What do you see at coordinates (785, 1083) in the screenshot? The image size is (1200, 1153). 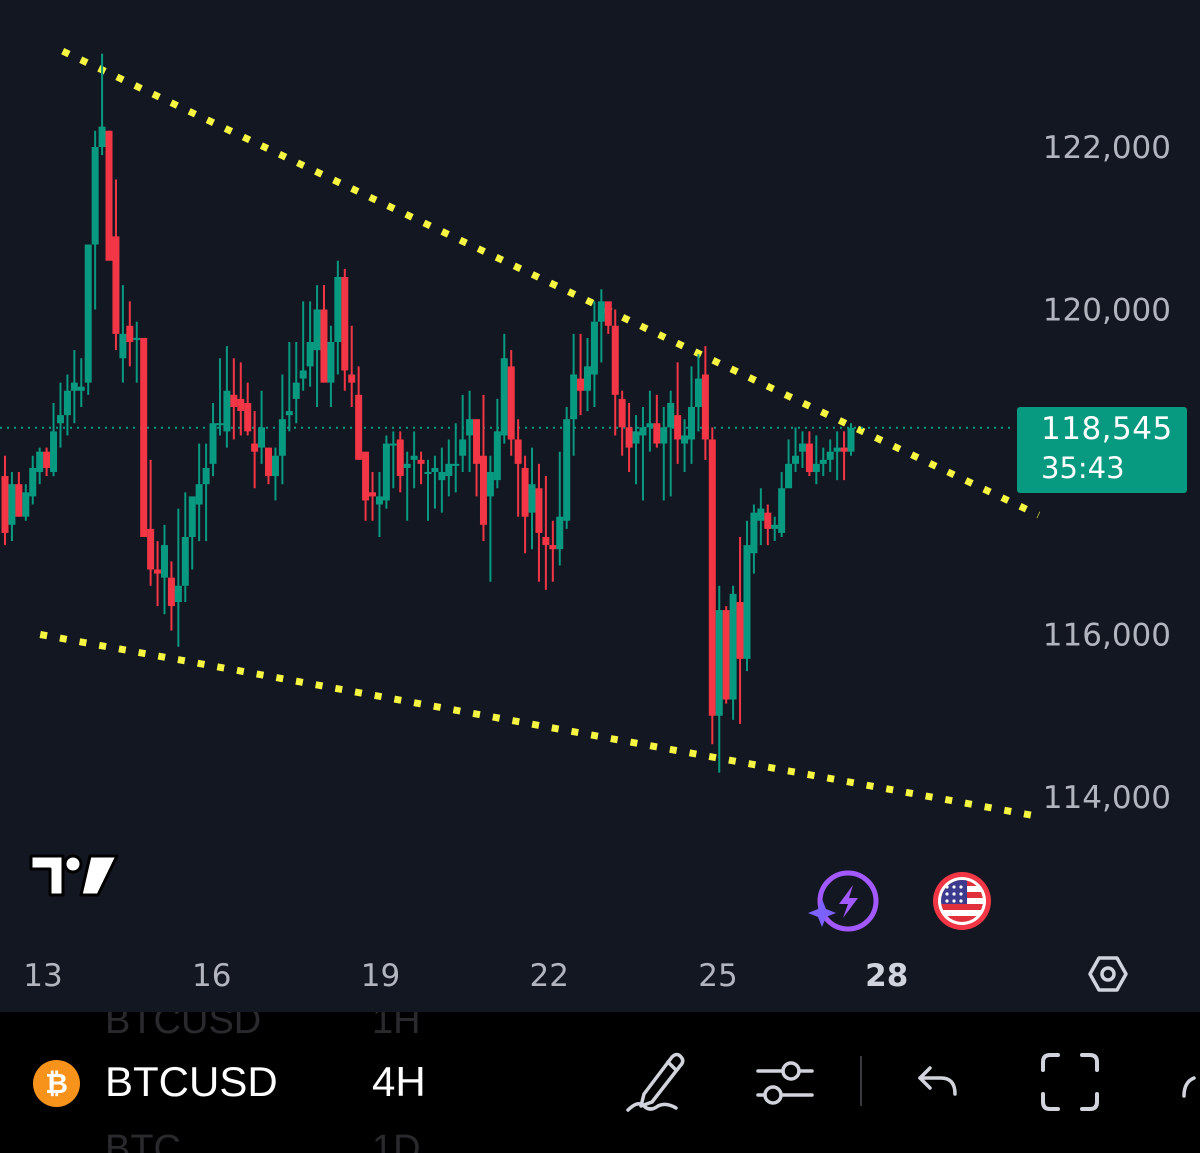 I see `sliders-icon` at bounding box center [785, 1083].